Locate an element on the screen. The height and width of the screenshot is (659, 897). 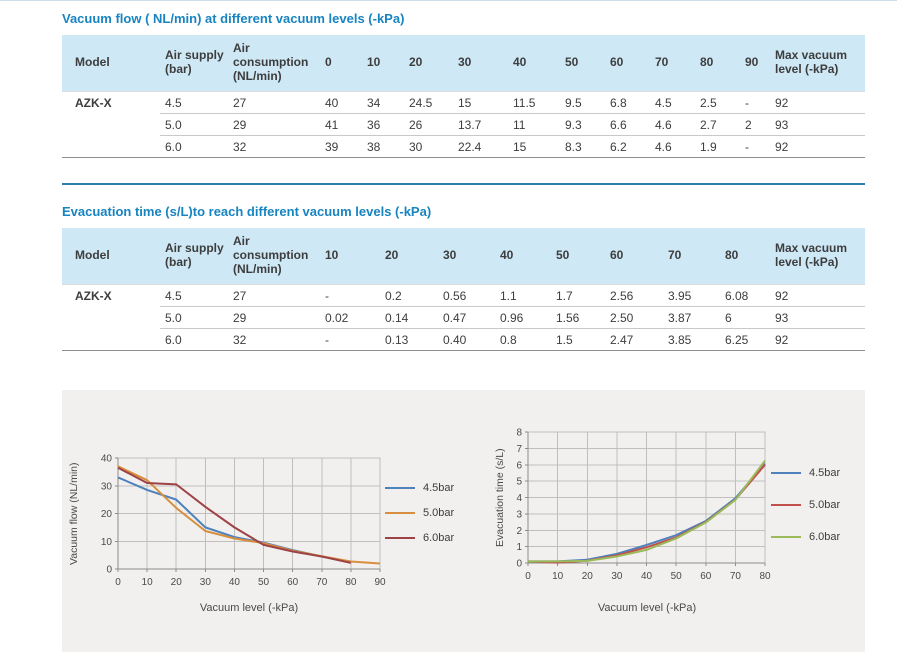
column-header: Model is located at coordinates (111, 256).